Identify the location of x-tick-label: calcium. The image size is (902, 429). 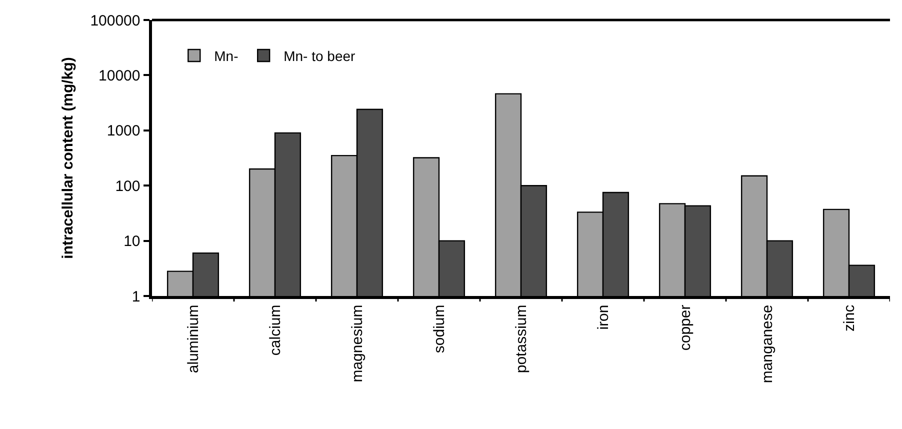
(275, 330).